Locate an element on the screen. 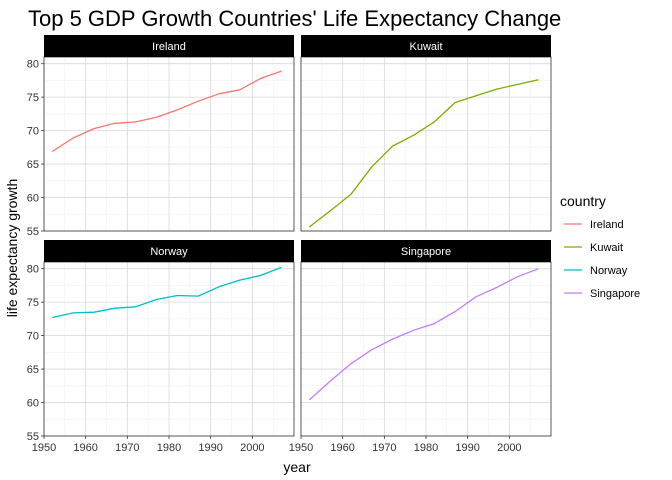  legend: country Ireland Kuwait Norway Singapore is located at coordinates (600, 246).